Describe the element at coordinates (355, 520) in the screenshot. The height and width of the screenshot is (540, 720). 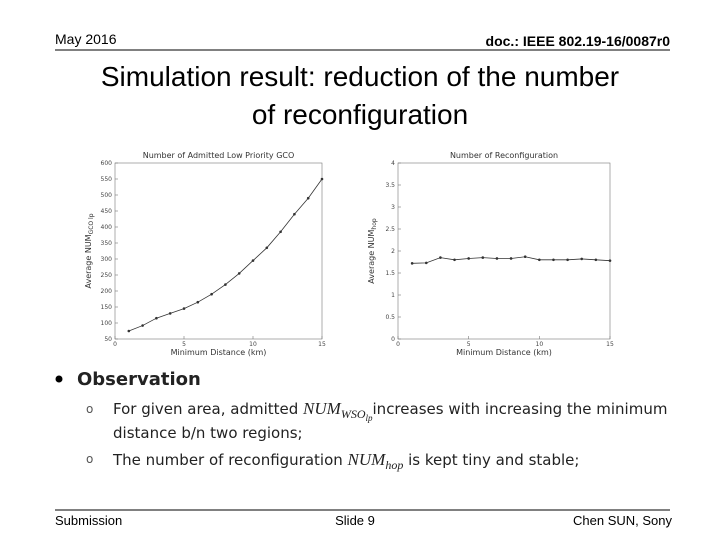
I see `footer-center: Slide 9` at that location.